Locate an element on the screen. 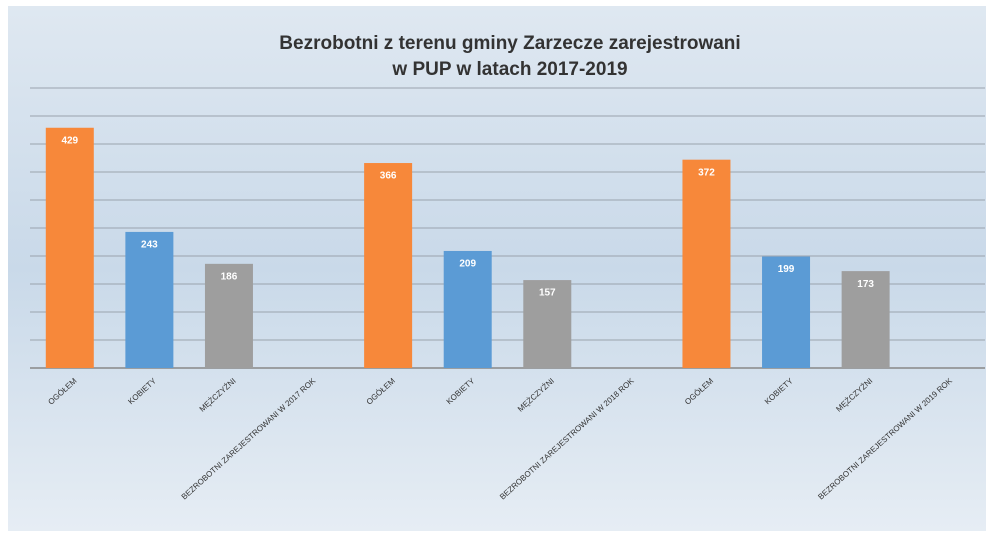  chart-title: w PUP w latach 2017-2019 is located at coordinates (509, 69).